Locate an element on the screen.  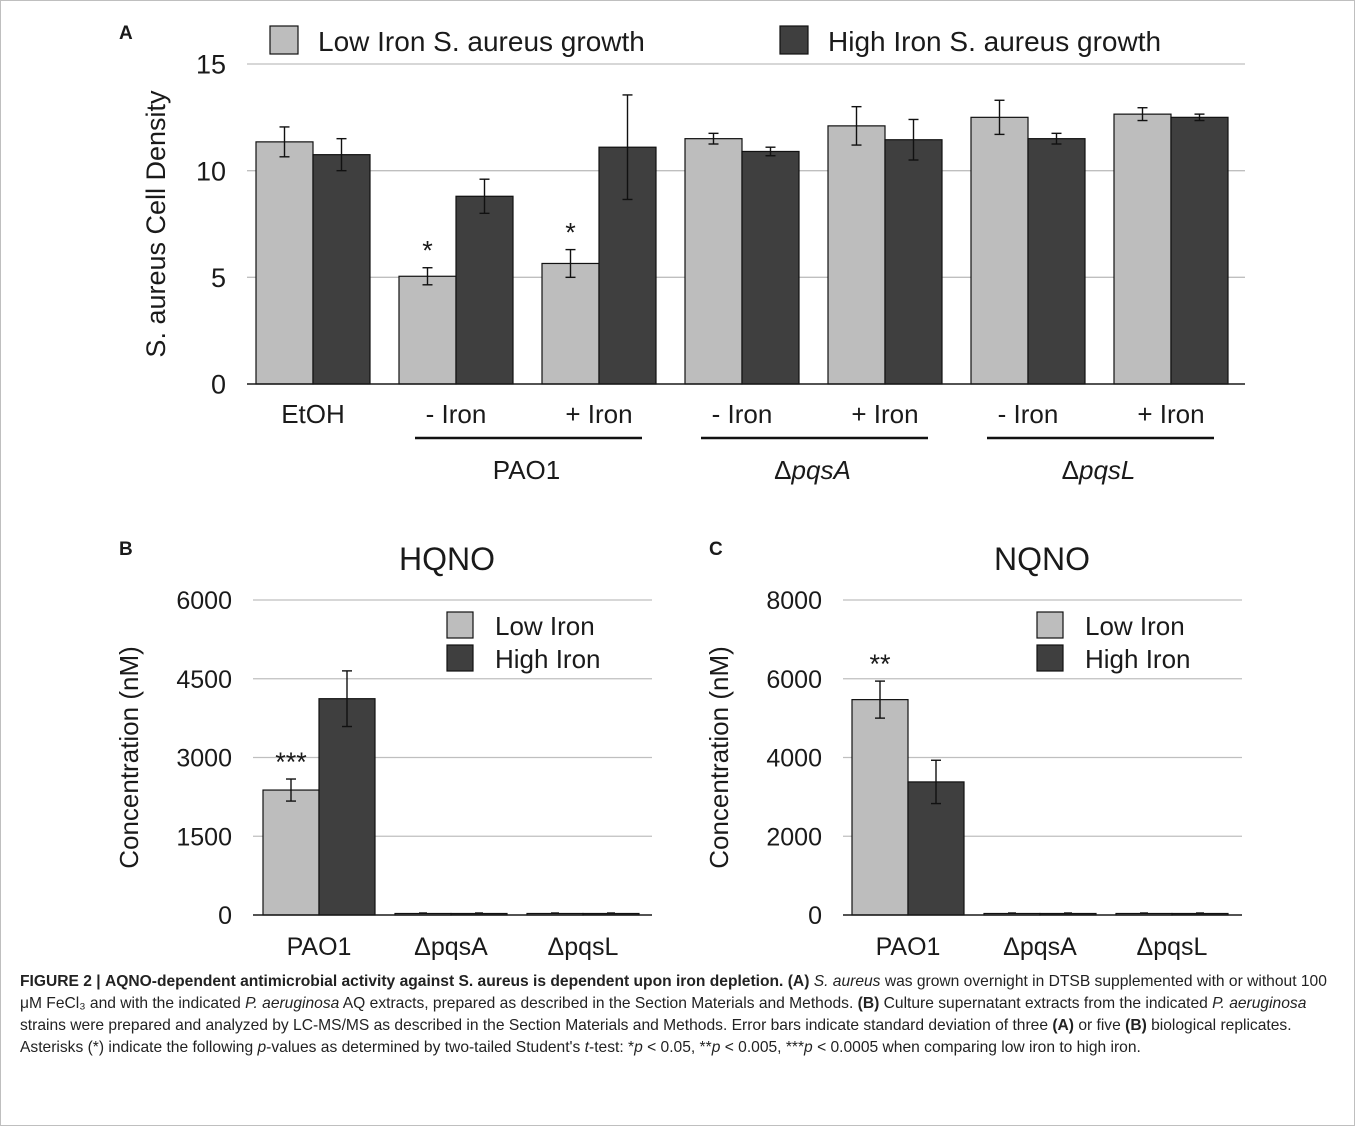
y-tick-label: 3000 is located at coordinates (204, 759).